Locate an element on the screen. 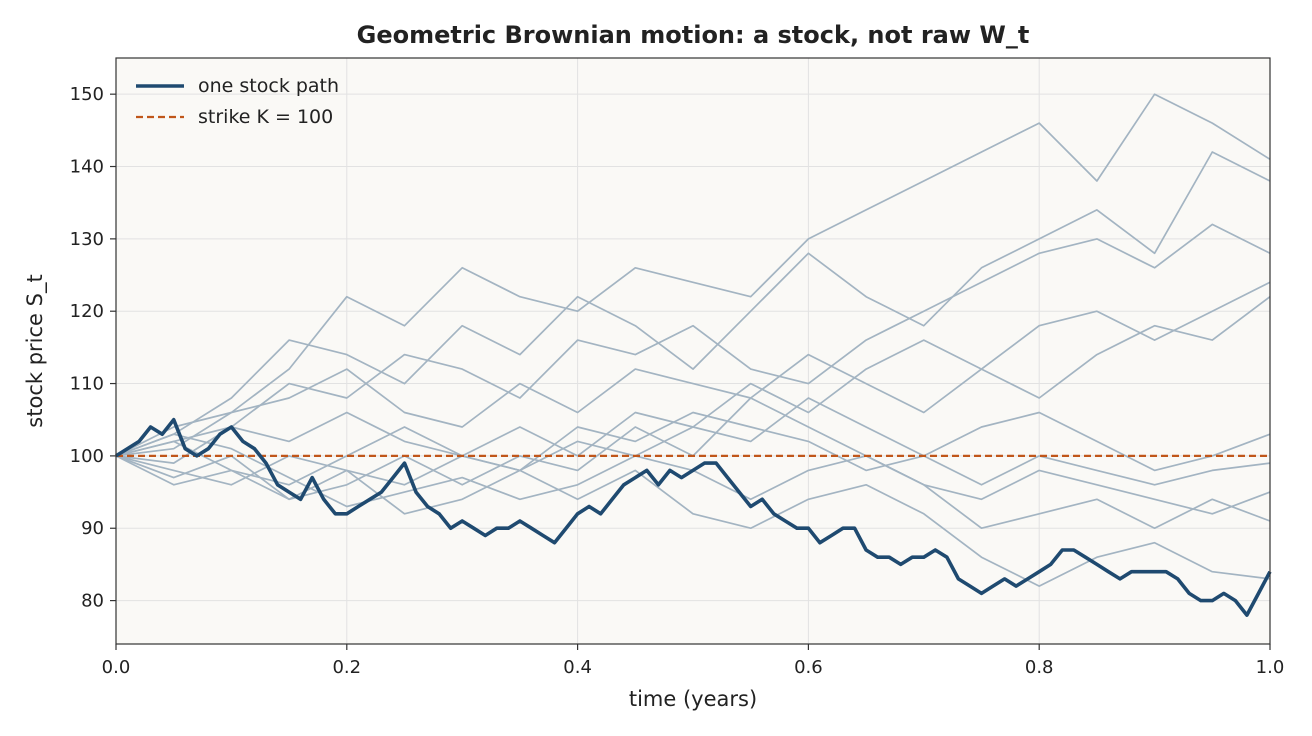 The height and width of the screenshot is (736, 1312). y-tick-label: 130 is located at coordinates (87, 239).